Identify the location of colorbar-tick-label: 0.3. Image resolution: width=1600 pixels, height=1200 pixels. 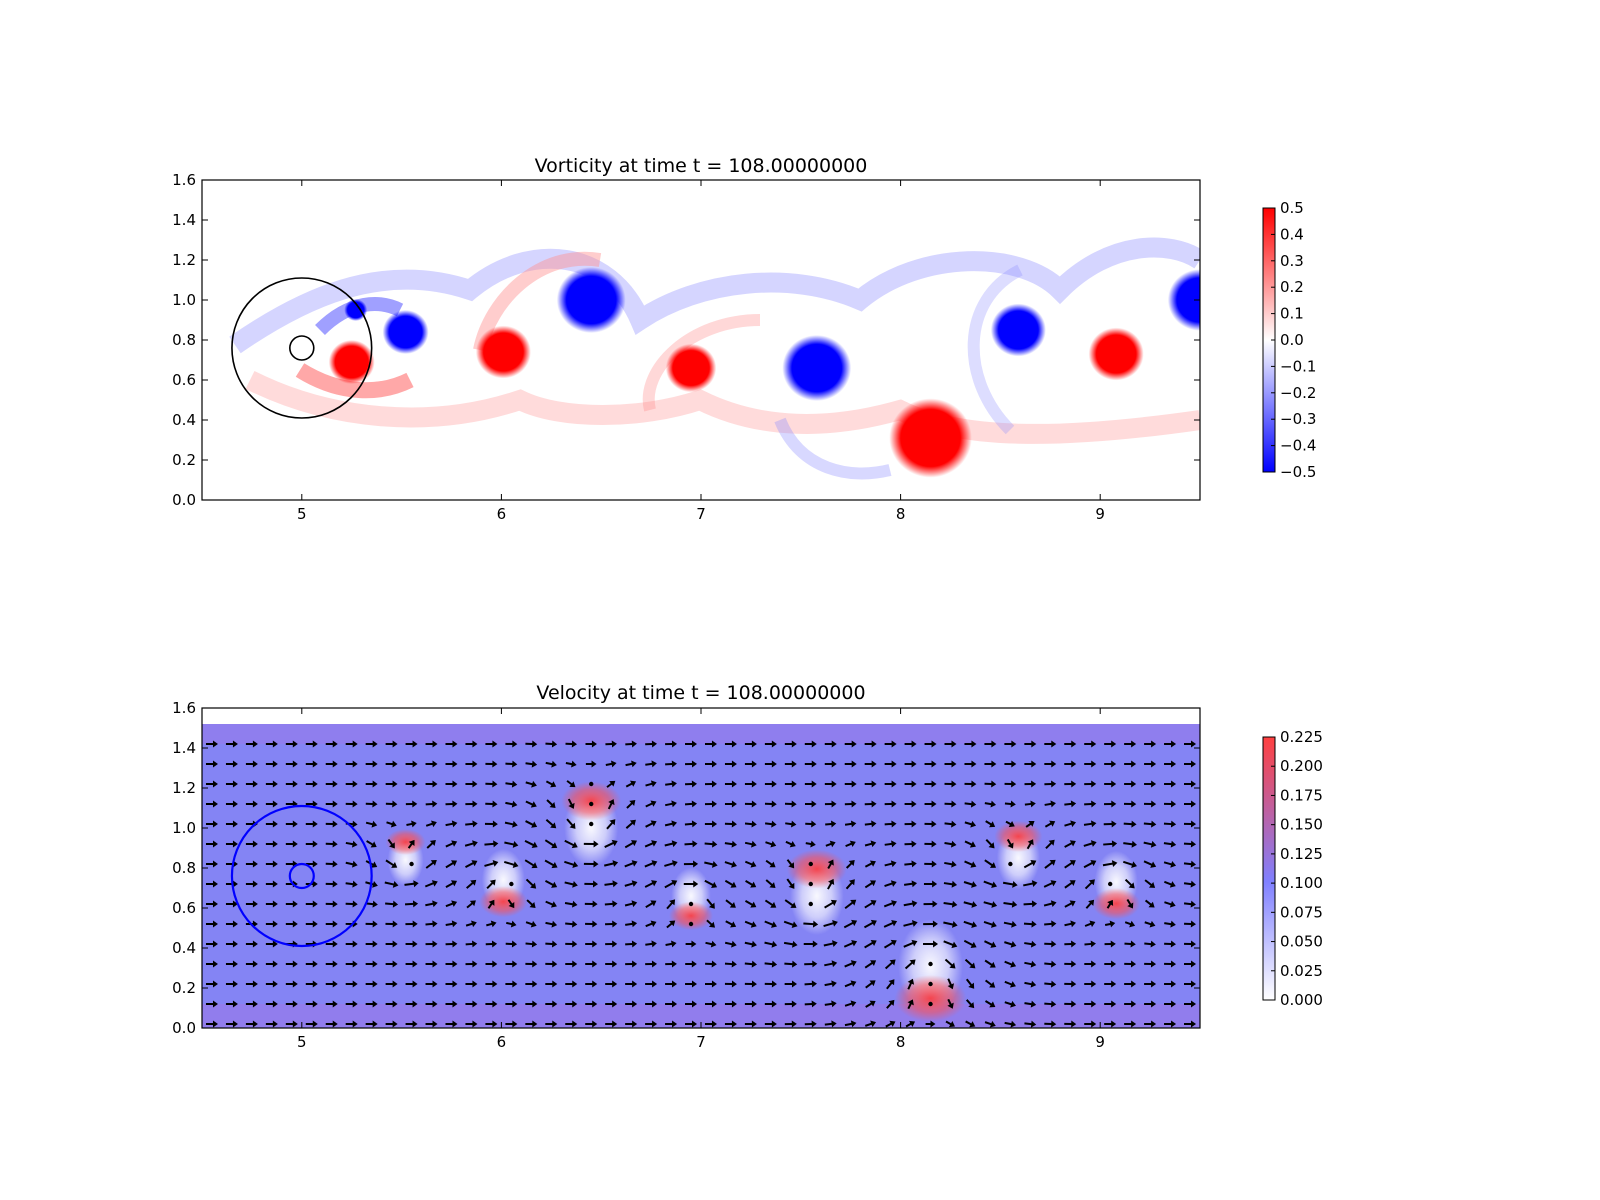
(1292, 261).